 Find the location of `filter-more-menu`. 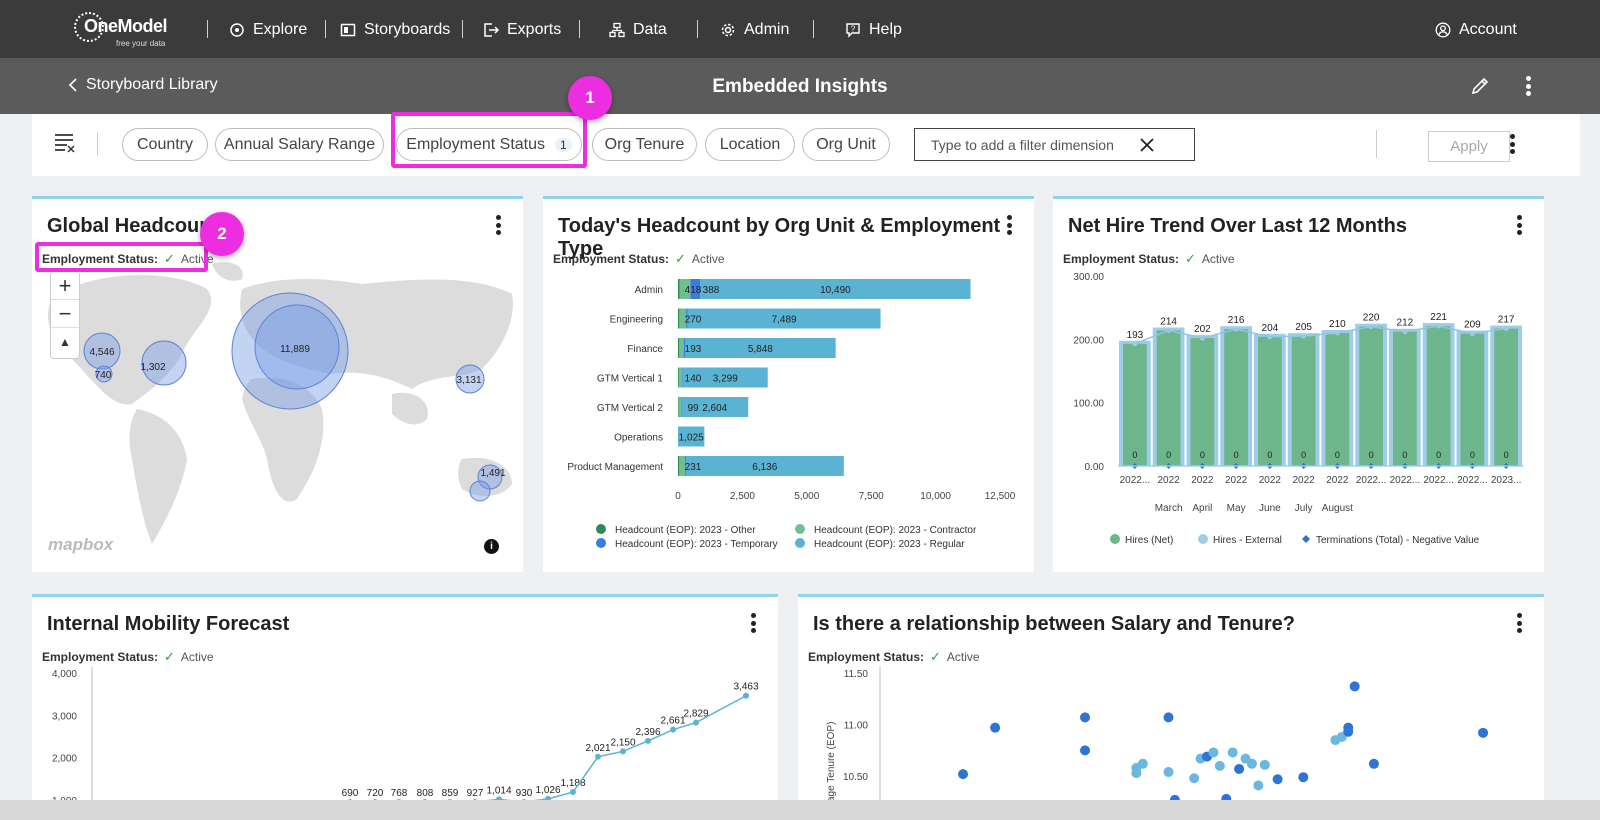

filter-more-menu is located at coordinates (1512, 144).